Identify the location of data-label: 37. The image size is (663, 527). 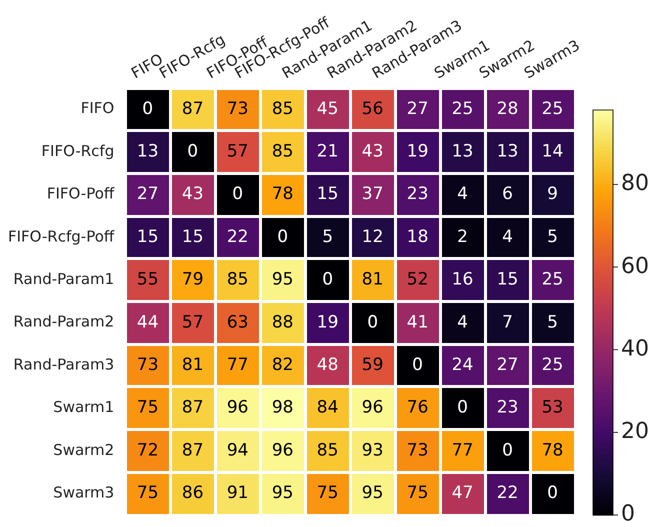
(373, 194).